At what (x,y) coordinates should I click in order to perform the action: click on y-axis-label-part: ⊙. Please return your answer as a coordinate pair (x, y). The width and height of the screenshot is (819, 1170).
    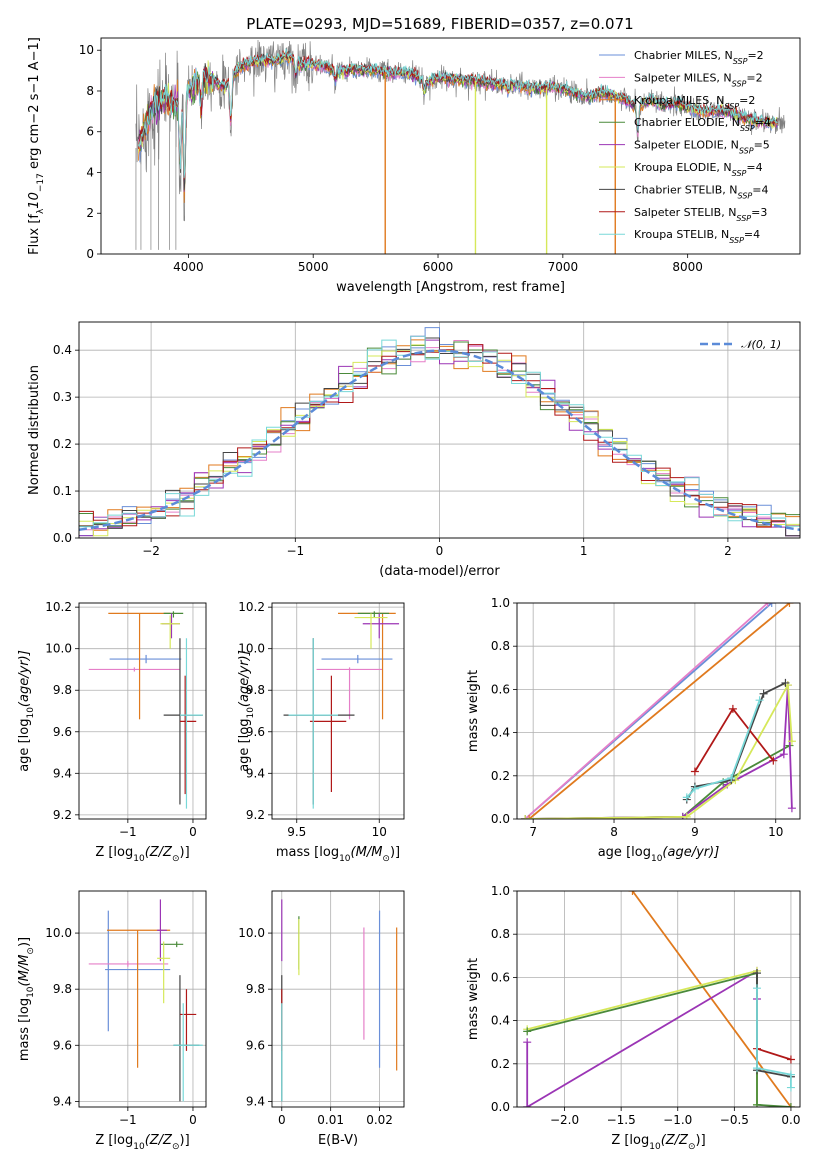
    Looking at the image, I should click on (31, 951).